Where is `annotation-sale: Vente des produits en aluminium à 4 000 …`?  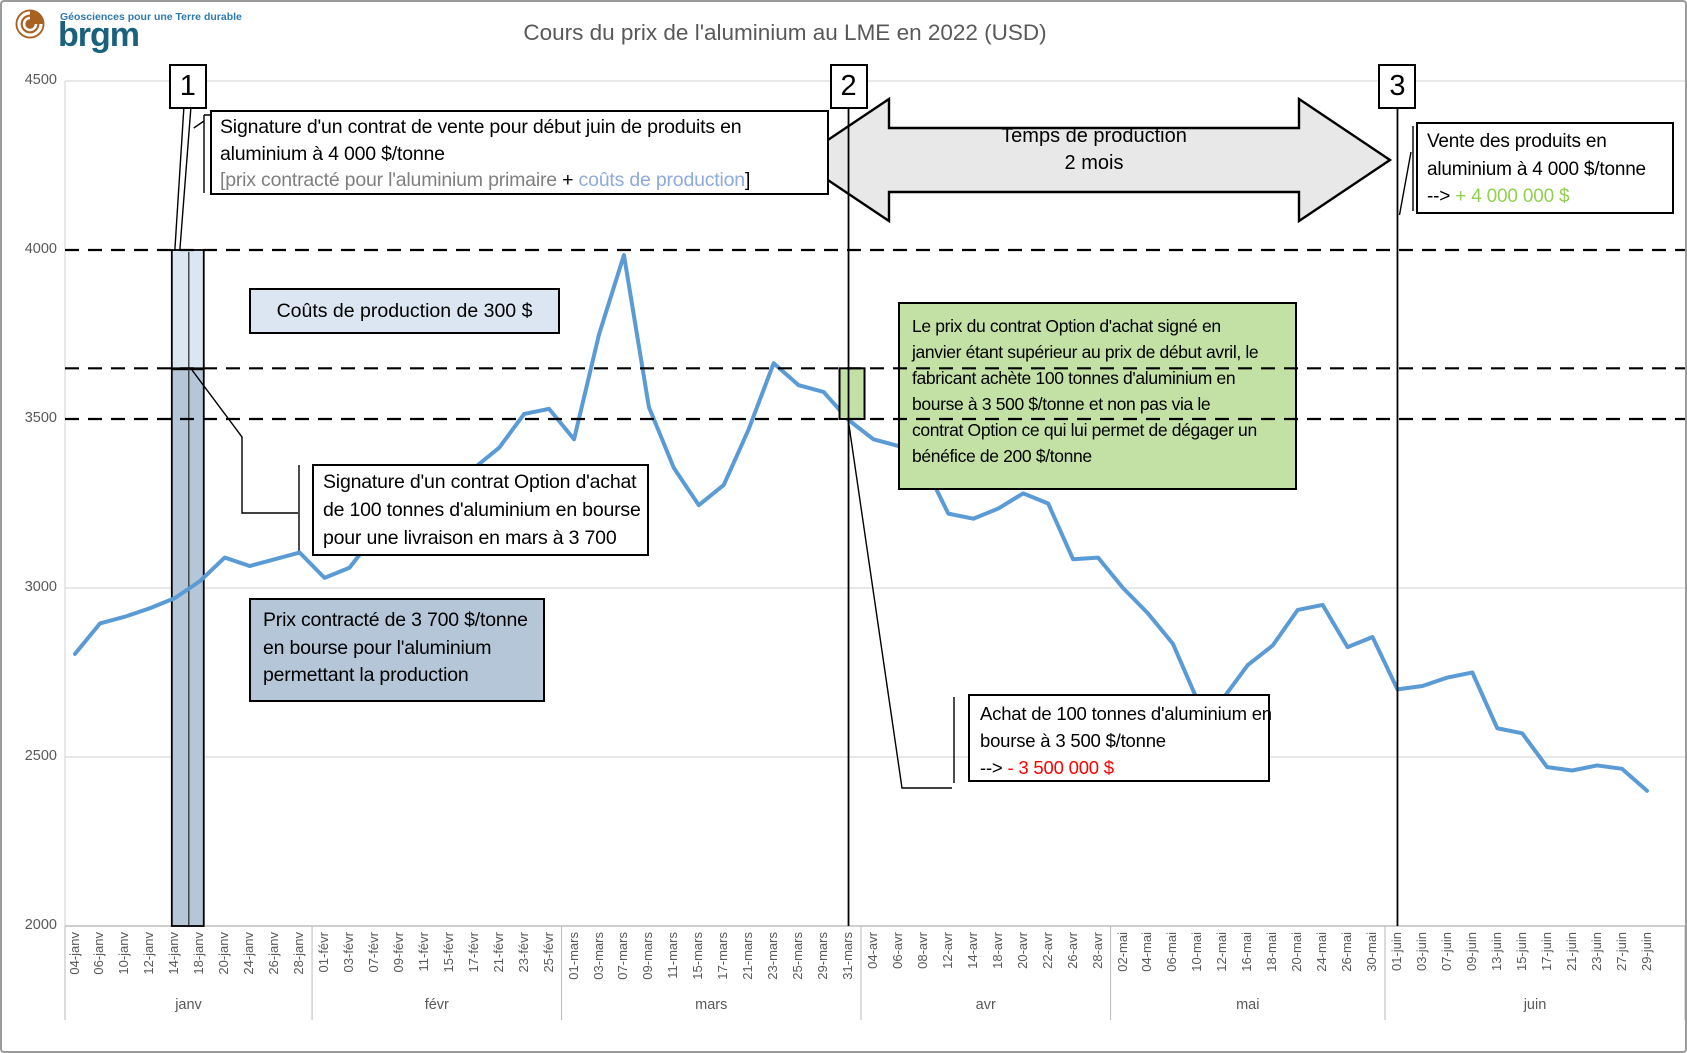 annotation-sale: Vente des produits en aluminium à 4 000 … is located at coordinates (1545, 168).